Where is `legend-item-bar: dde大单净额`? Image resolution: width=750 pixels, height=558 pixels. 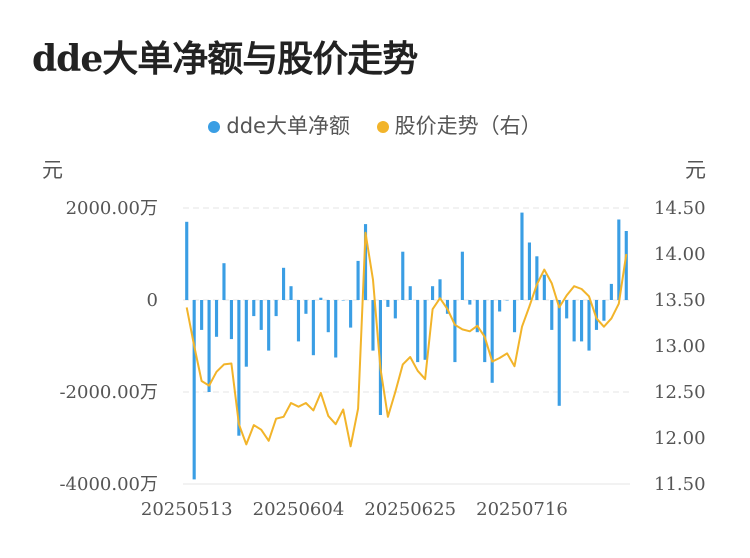 legend-item-bar: dde大单净额 is located at coordinates (279, 125).